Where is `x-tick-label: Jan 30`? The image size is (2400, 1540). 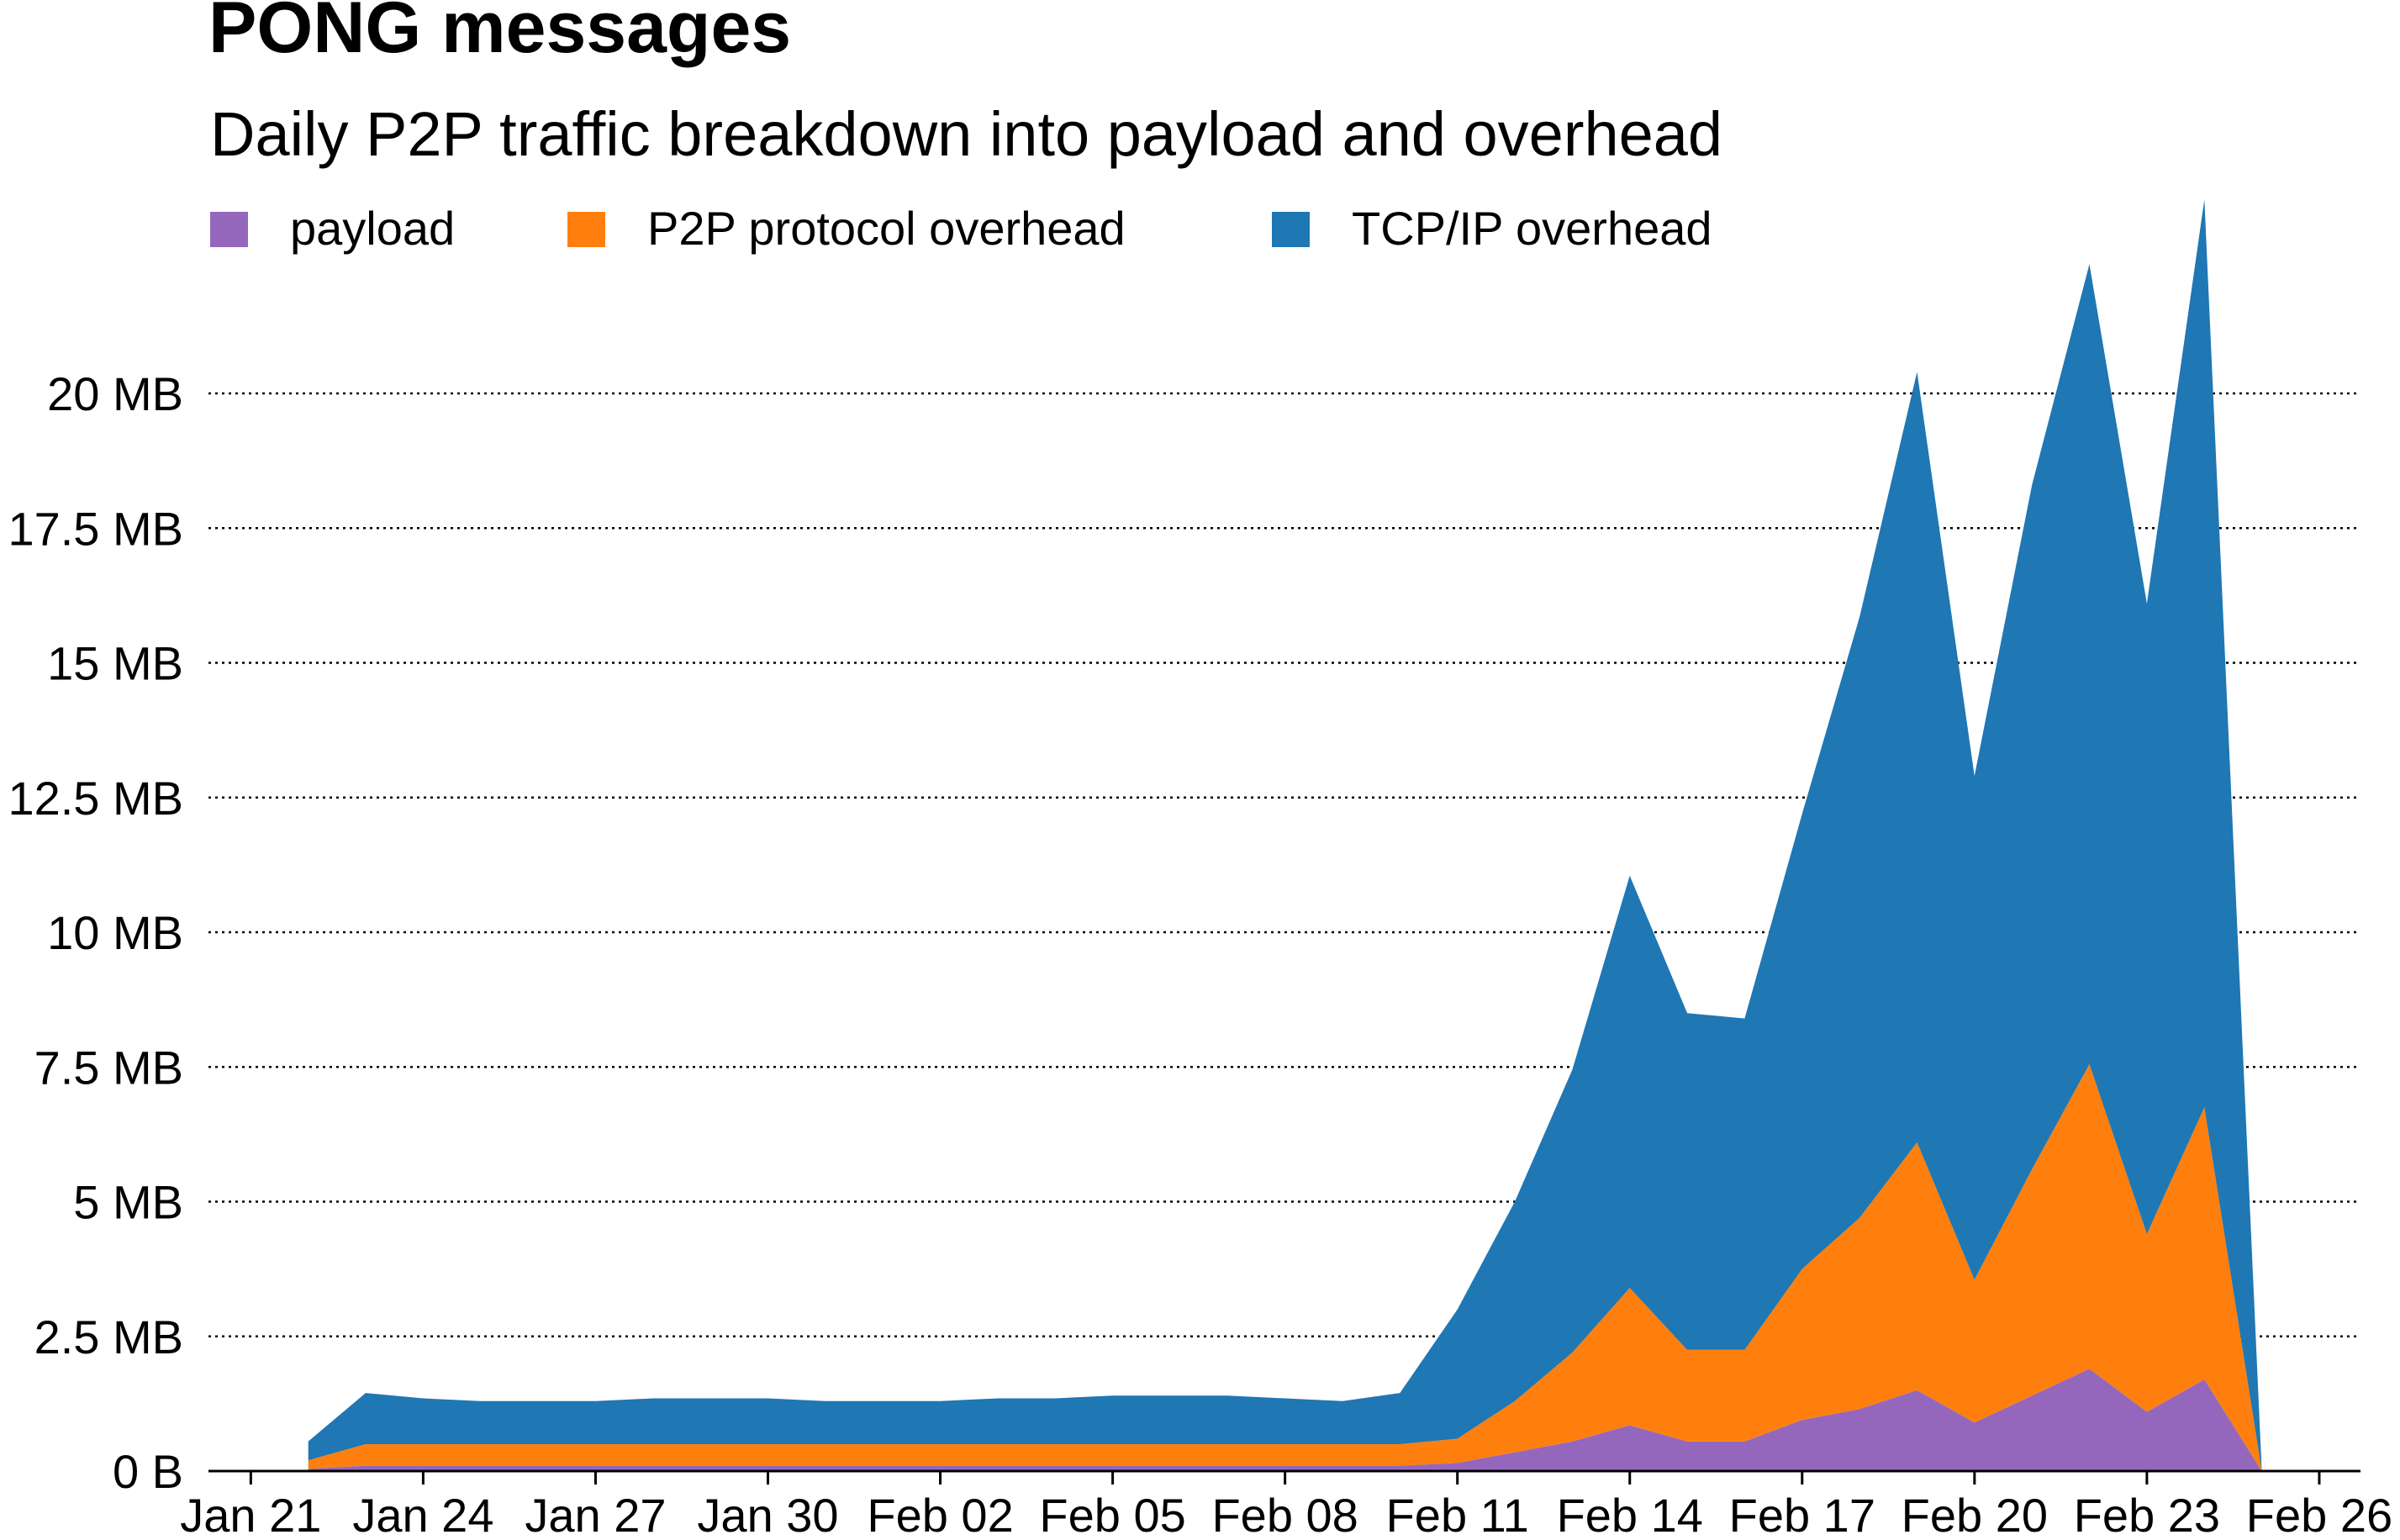
x-tick-label: Jan 30 is located at coordinates (767, 1514).